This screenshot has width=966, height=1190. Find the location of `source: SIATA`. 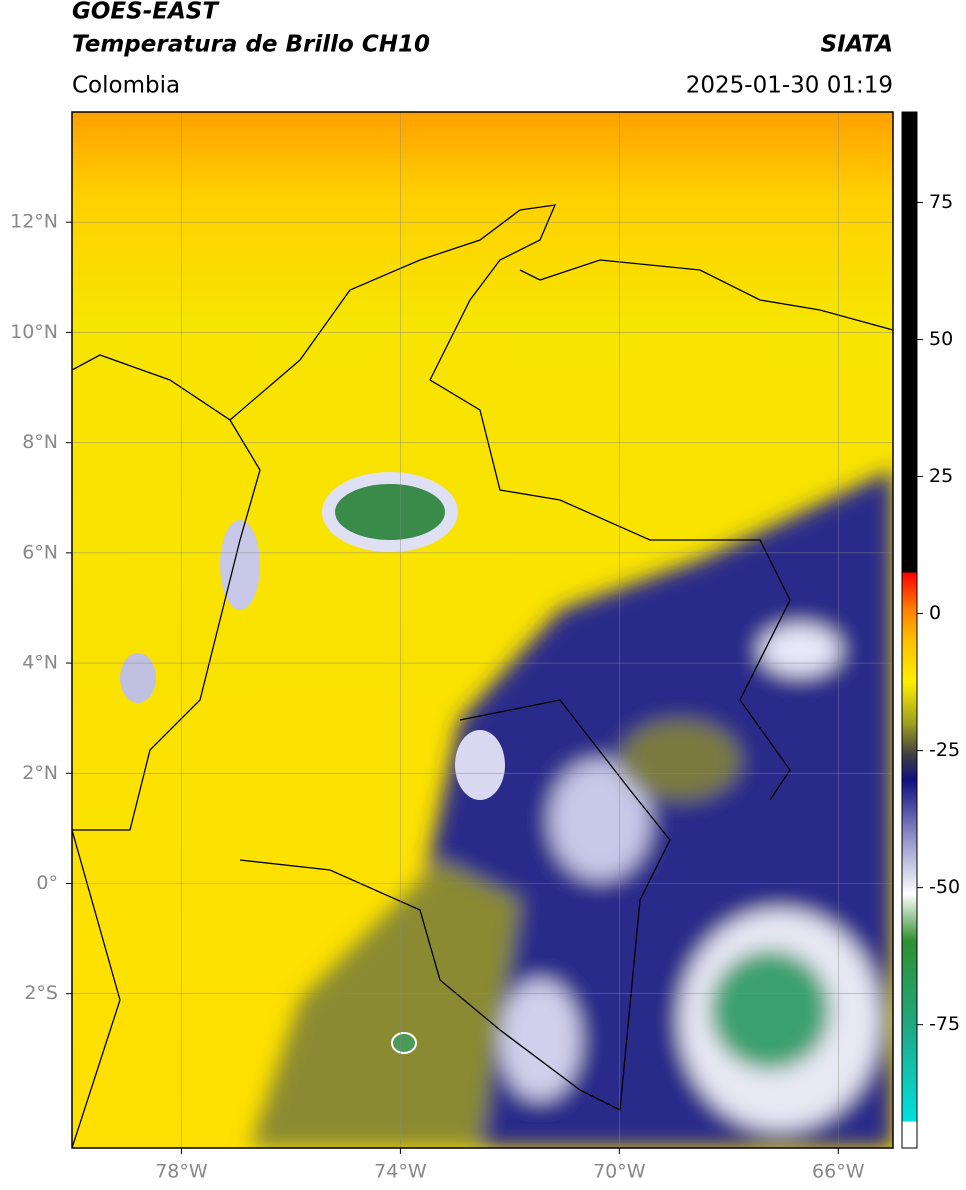

source: SIATA is located at coordinates (857, 45).